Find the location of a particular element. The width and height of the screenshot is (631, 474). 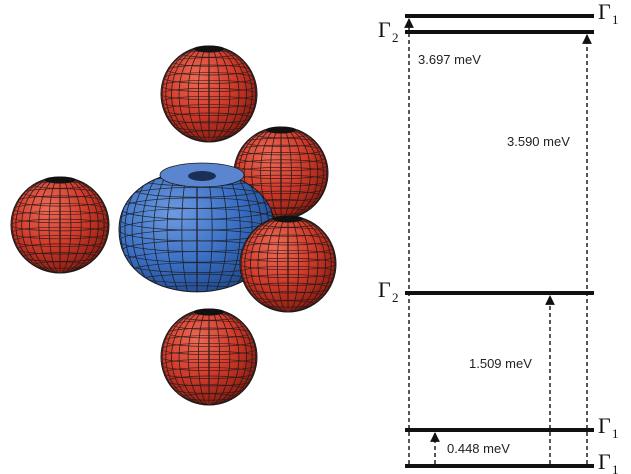

level-label-gamma1-top: Γ 1 is located at coordinates (608, 13).